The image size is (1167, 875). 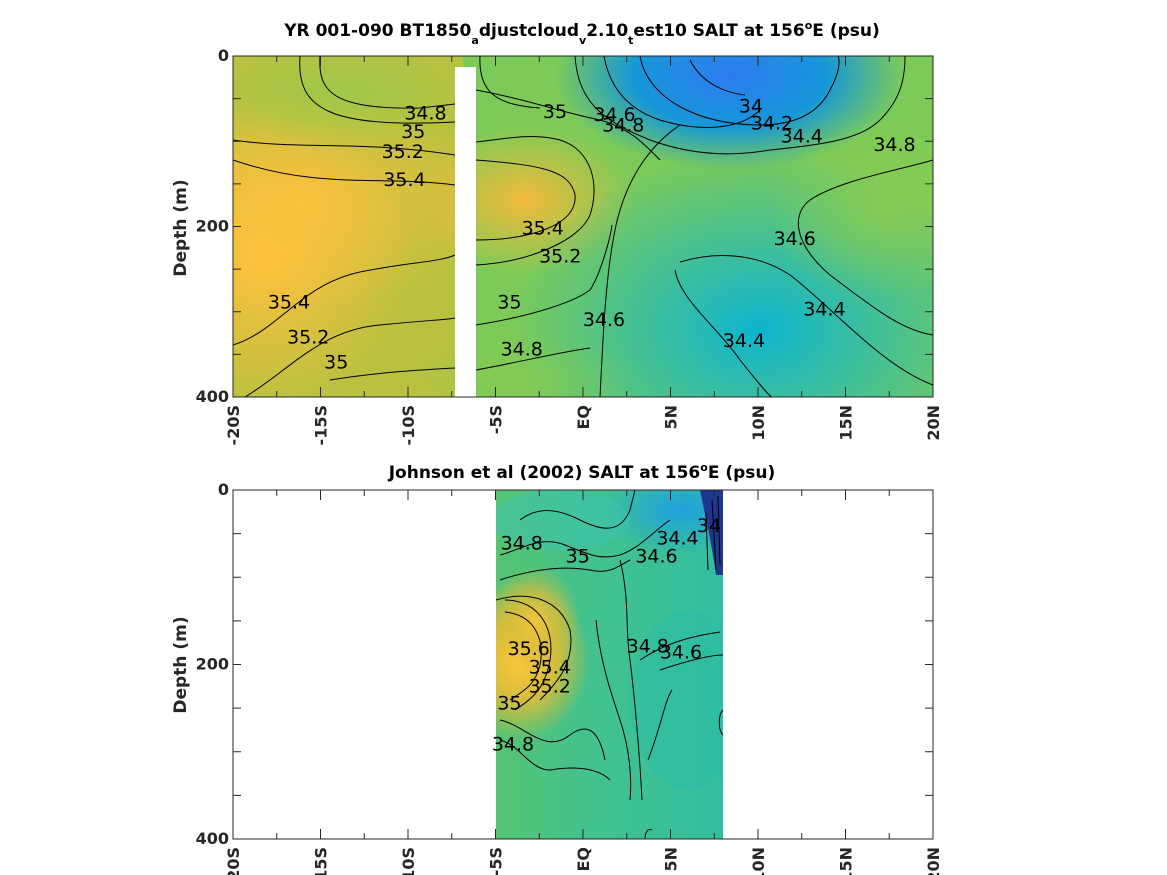 What do you see at coordinates (583, 859) in the screenshot?
I see `panel-2-xtick-label: EQ` at bounding box center [583, 859].